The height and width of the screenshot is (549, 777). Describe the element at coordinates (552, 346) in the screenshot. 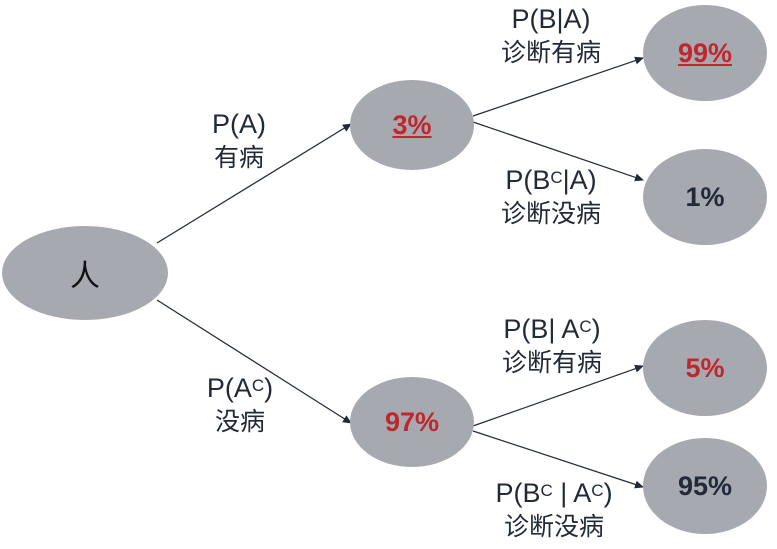

I see `edge-label-pbac: P(B| AC) 诊断有病` at that location.